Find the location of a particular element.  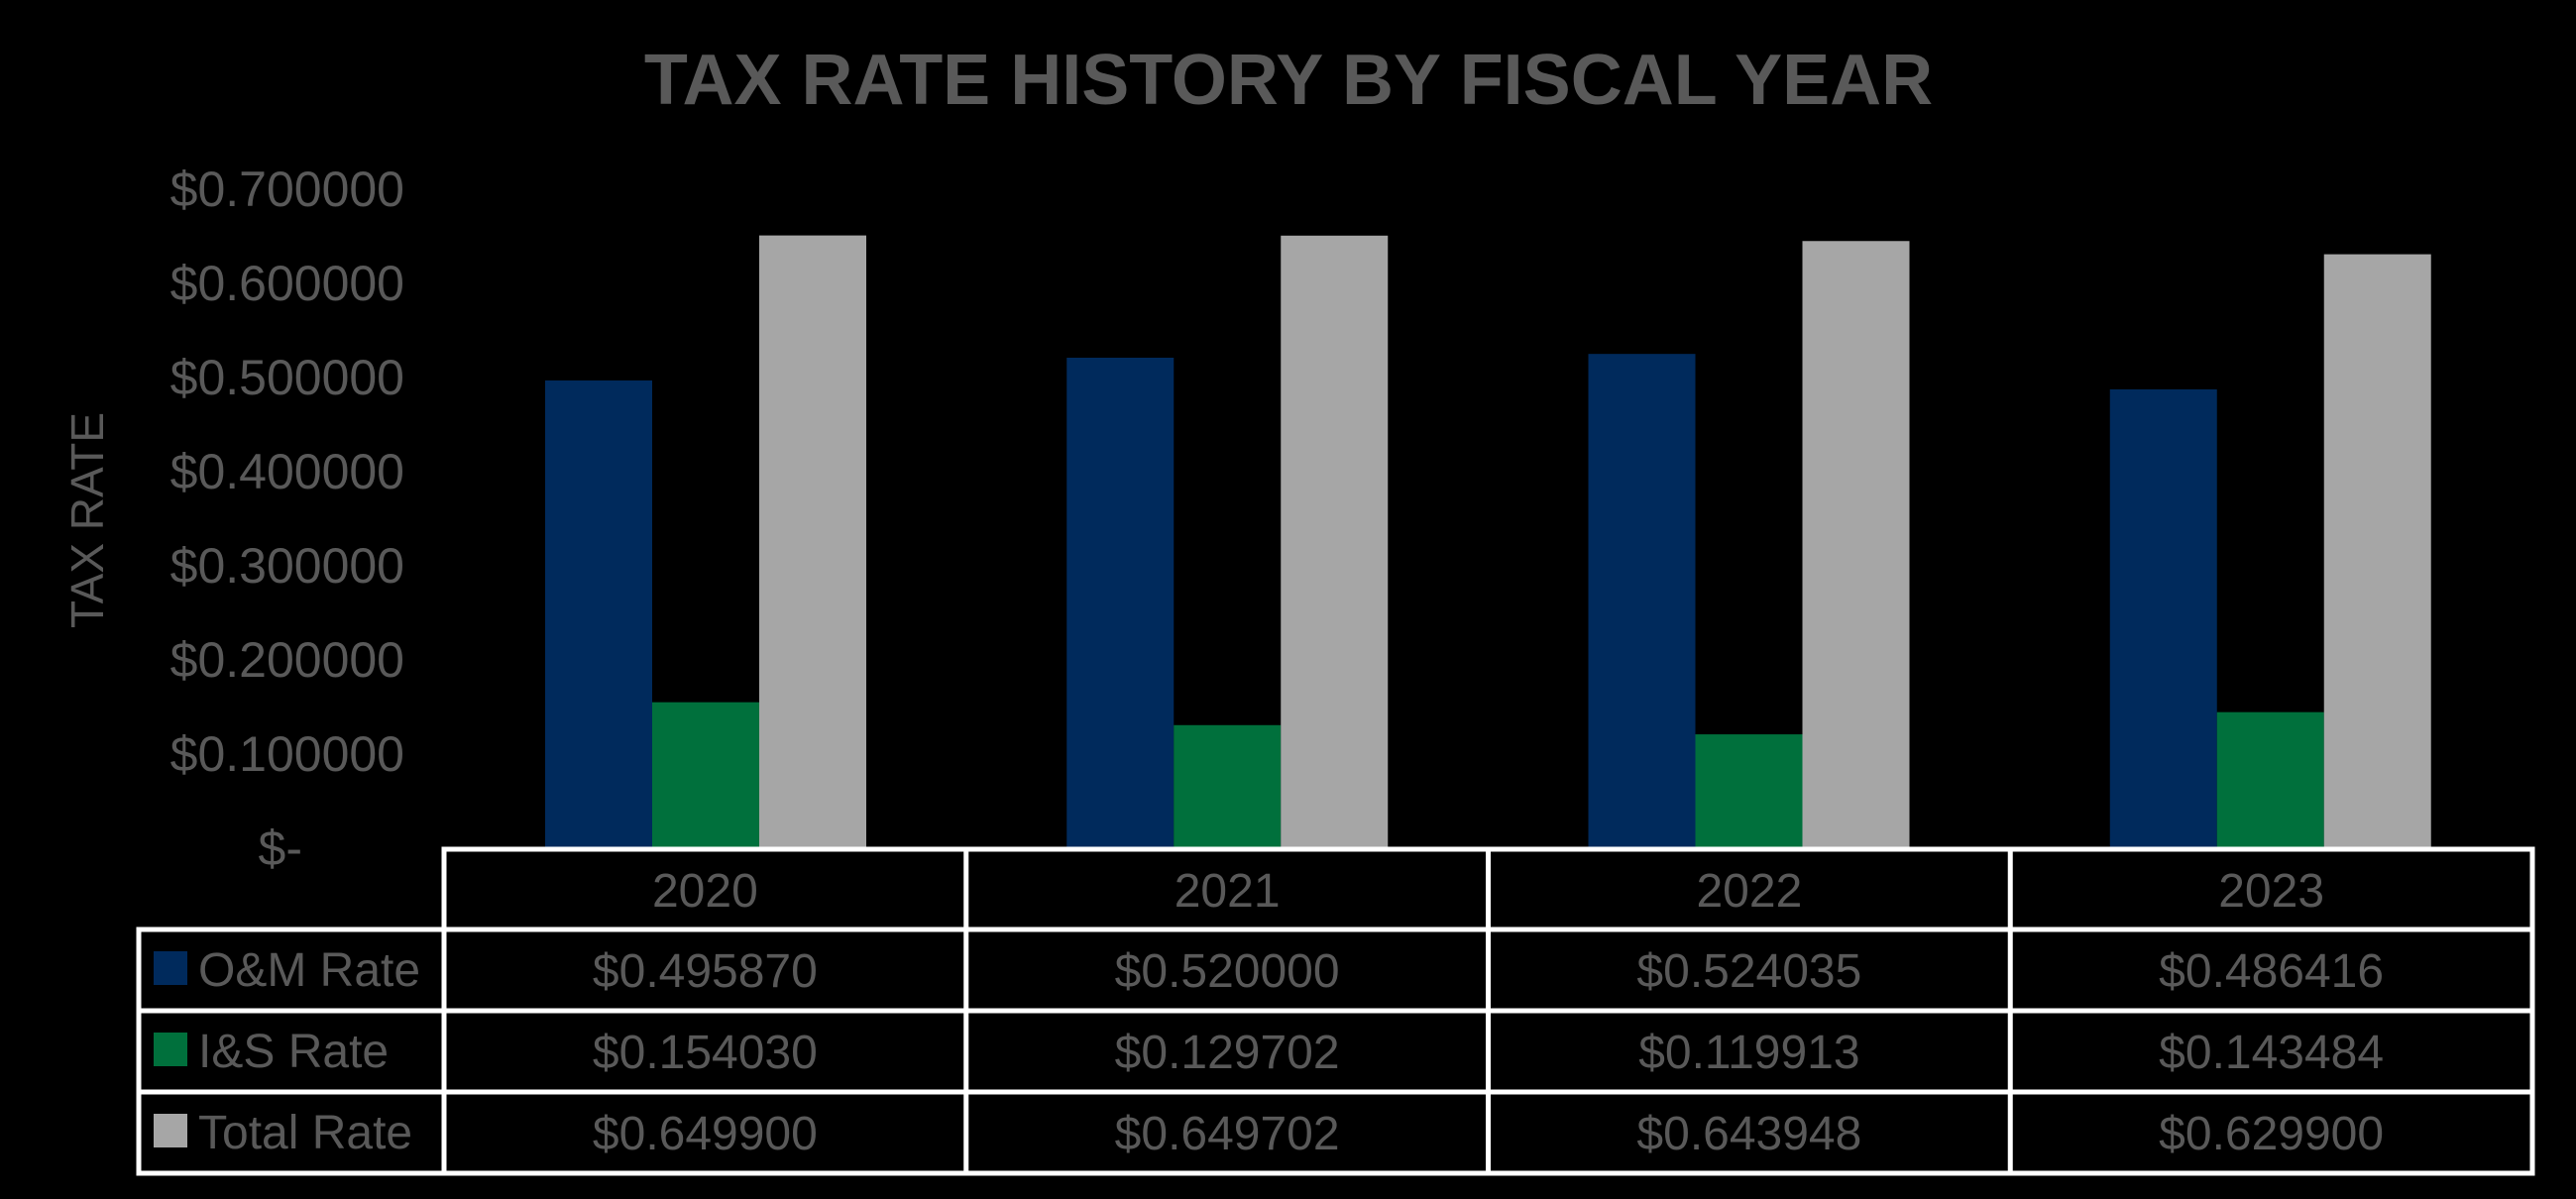

data-label: $0.129702 is located at coordinates (1227, 1053).